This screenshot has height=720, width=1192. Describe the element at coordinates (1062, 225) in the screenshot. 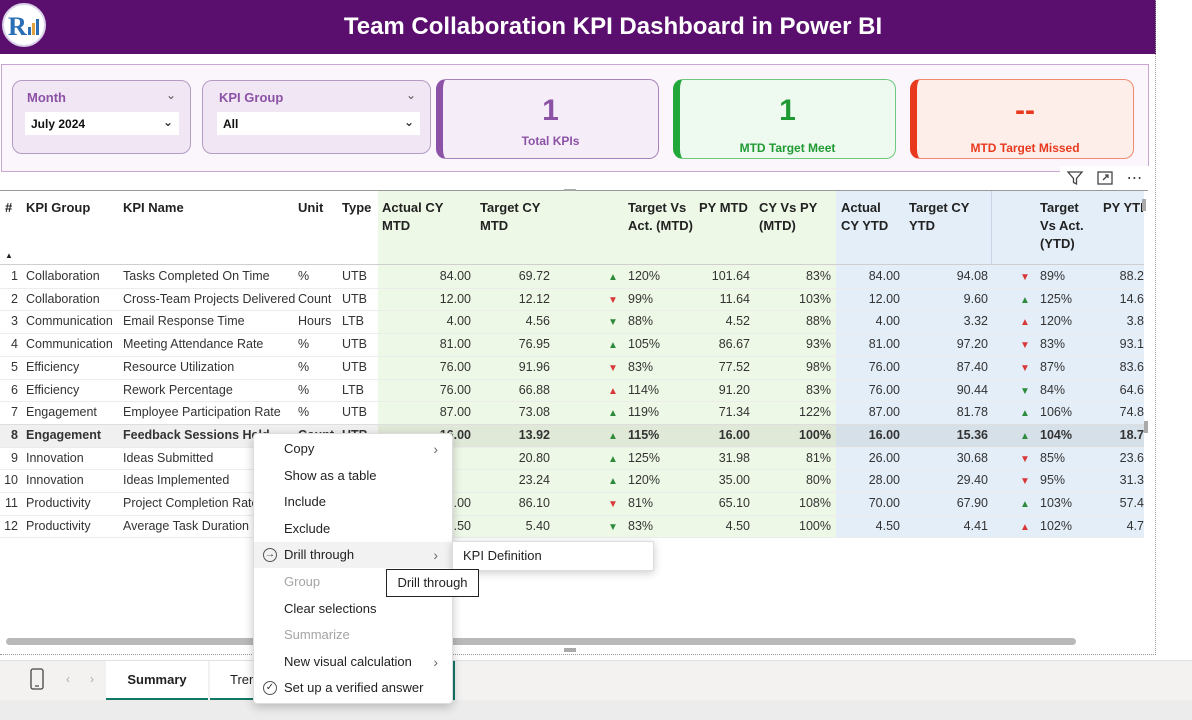

I see `col-header-target-vs-act-ytd: Target Vs Act. (YTD)` at that location.